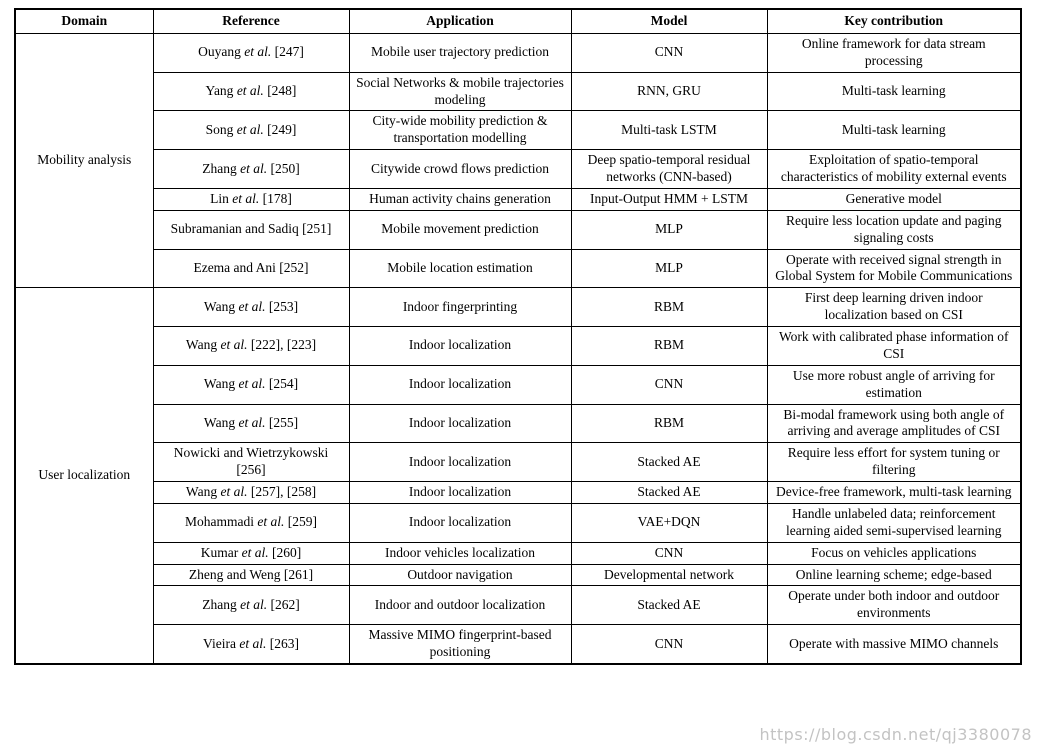 The height and width of the screenshot is (746, 1040). I want to click on cell-reference: Wang et al. [253], so click(251, 307).